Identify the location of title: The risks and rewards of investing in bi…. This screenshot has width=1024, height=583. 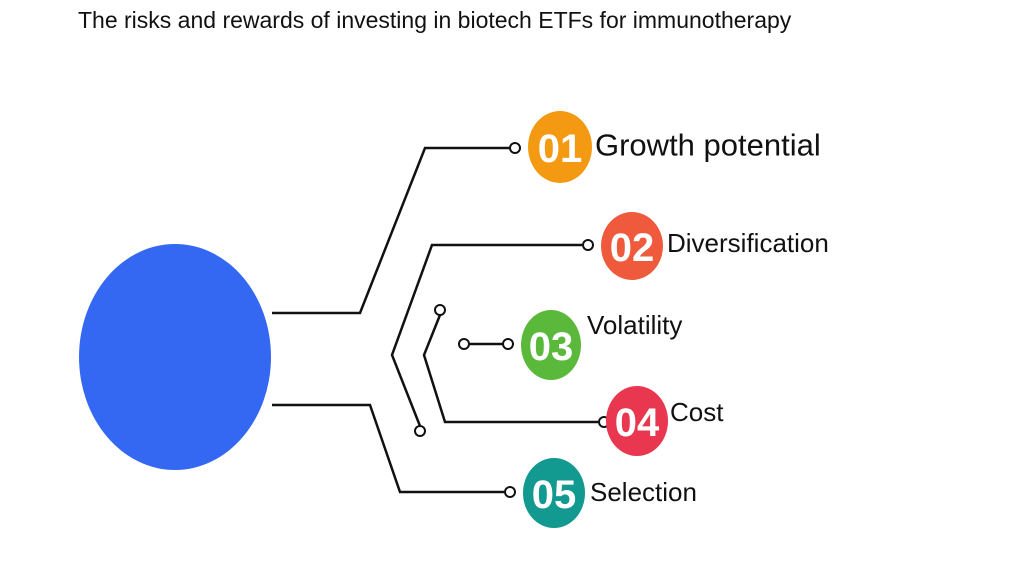
(435, 20).